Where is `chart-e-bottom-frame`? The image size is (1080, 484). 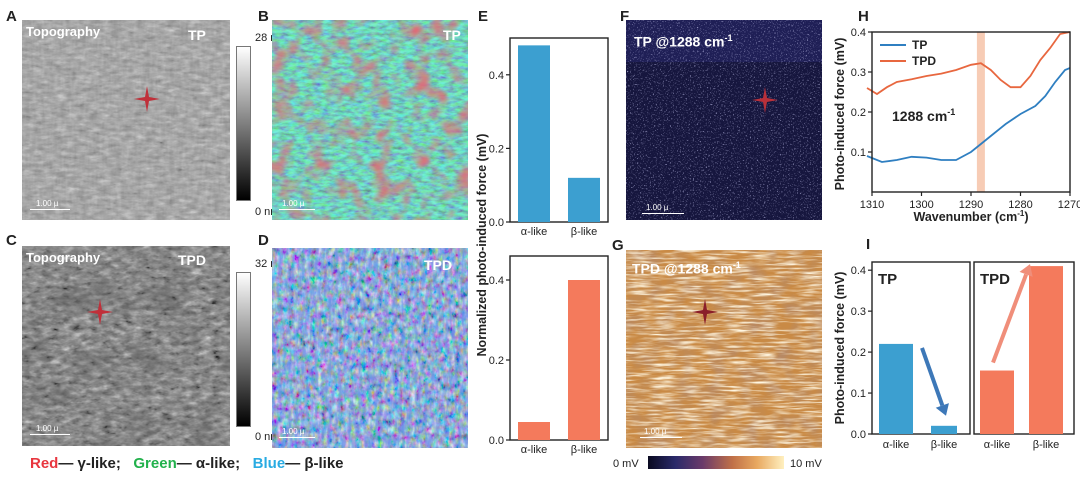
chart-e-bottom-frame is located at coordinates (559, 348).